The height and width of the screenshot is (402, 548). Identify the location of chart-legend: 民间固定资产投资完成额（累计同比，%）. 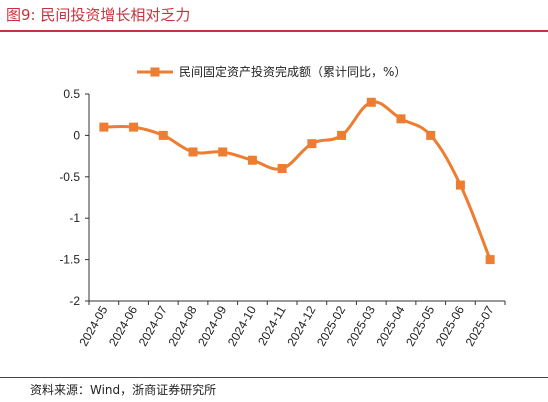
(271, 71).